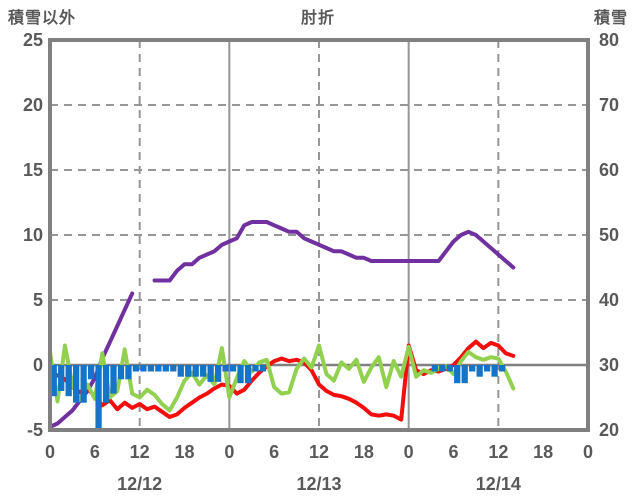 Image resolution: width=636 pixels, height=501 pixels. What do you see at coordinates (609, 300) in the screenshot?
I see `axis-tick-label: 40` at bounding box center [609, 300].